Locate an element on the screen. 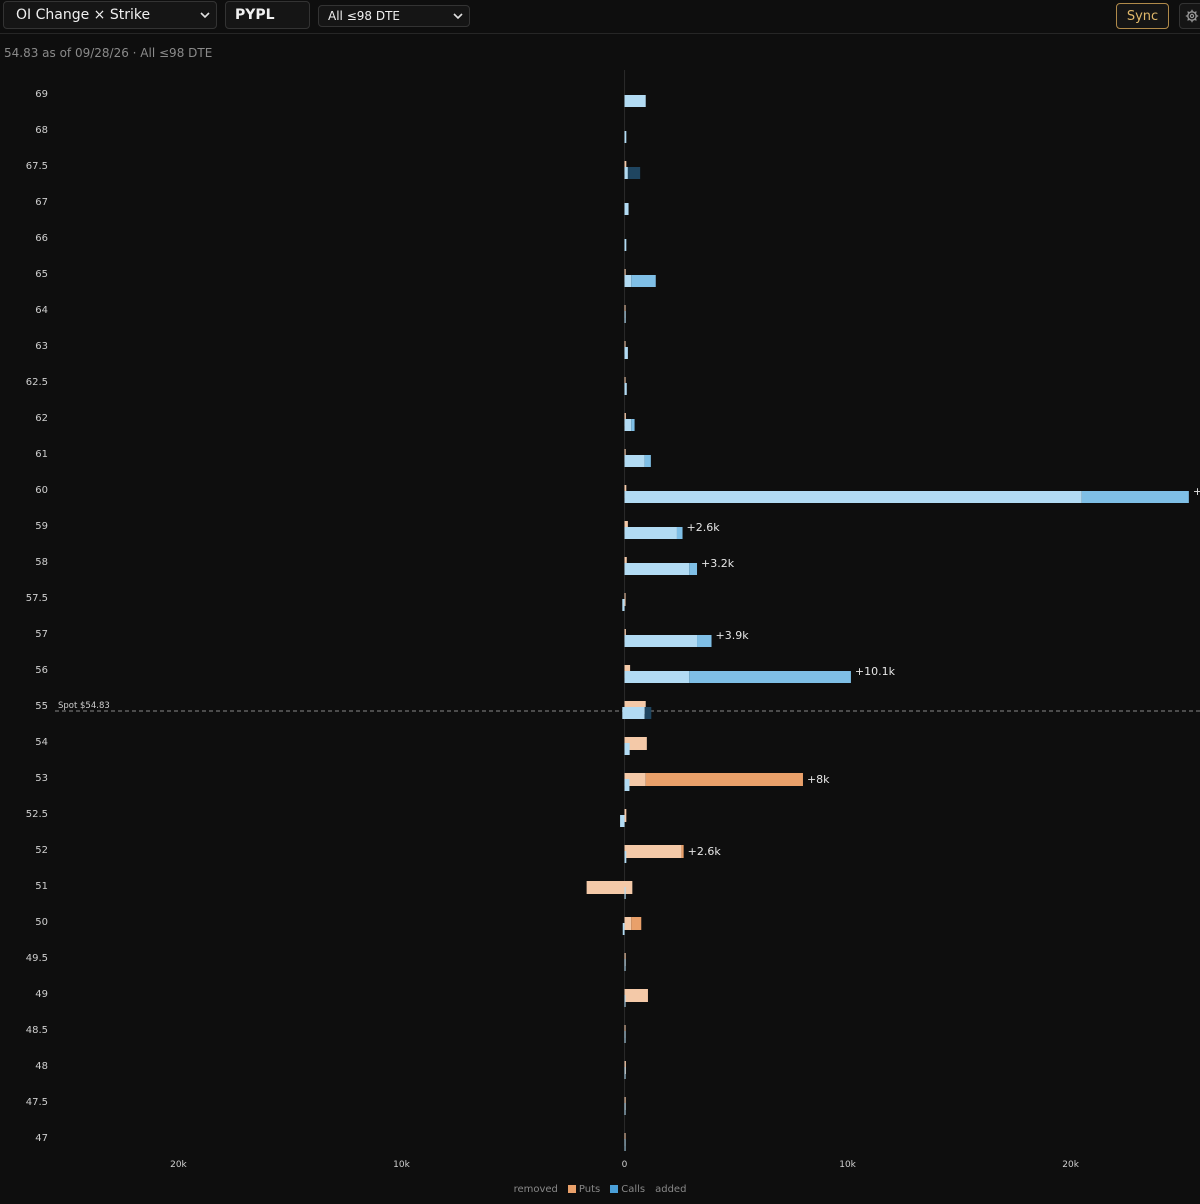 The image size is (1200, 1204). strike-label: 57 is located at coordinates (41, 634).